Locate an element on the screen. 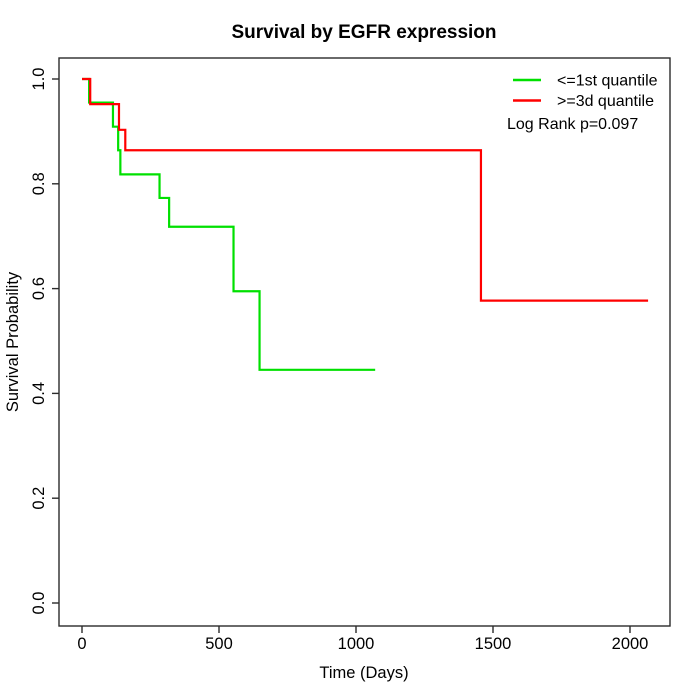 The image size is (700, 700). y-tick-label: 0.0 is located at coordinates (39, 603).